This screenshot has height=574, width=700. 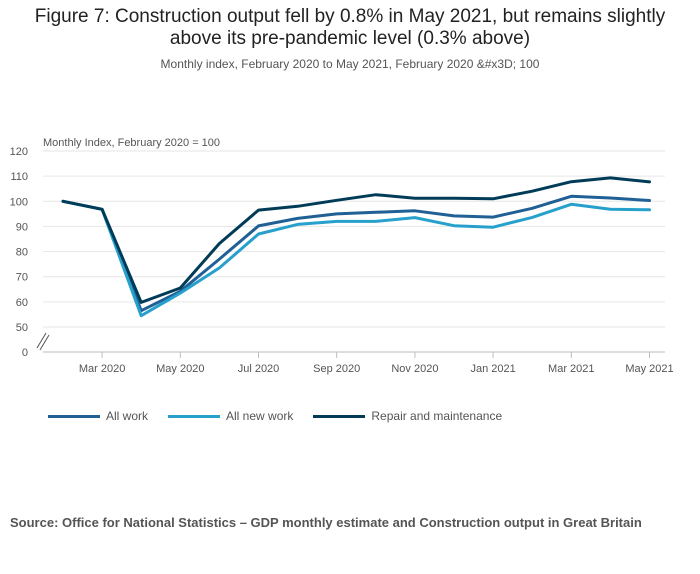 What do you see at coordinates (414, 369) in the screenshot?
I see `x-tick-label: Nov 2020` at bounding box center [414, 369].